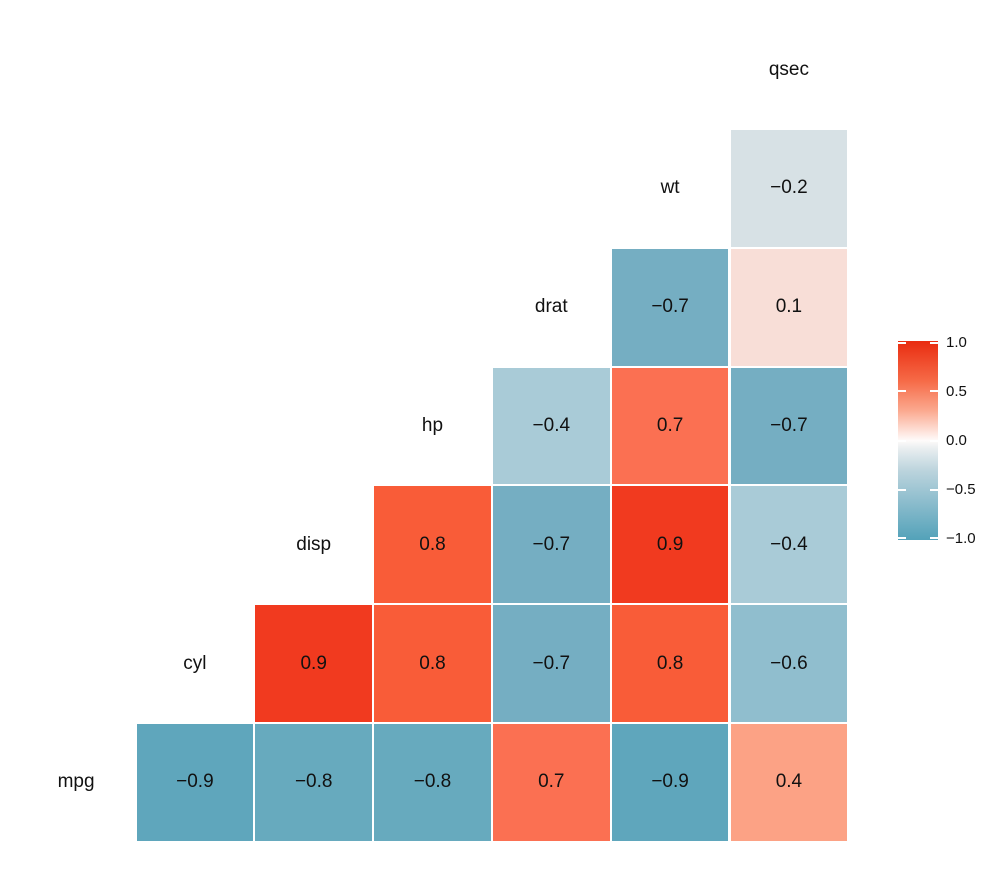 The height and width of the screenshot is (877, 1006). What do you see at coordinates (551, 307) in the screenshot?
I see `var-label-drat: drat` at bounding box center [551, 307].